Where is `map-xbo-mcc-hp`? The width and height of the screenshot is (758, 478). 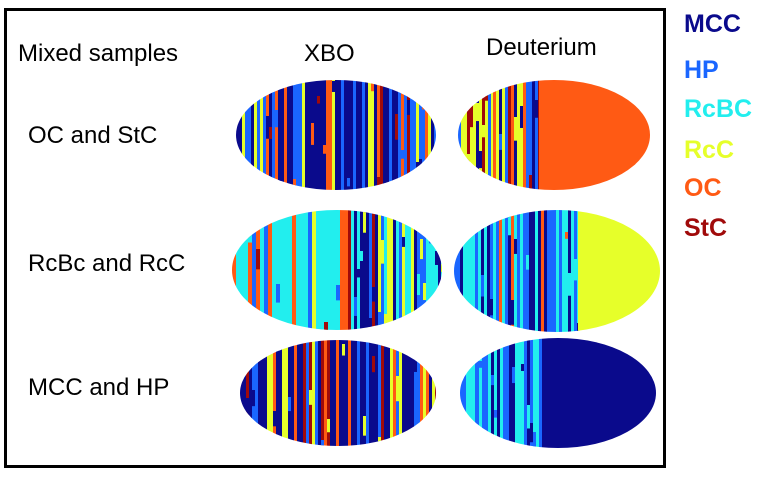
map-xbo-mcc-hp is located at coordinates (338, 393).